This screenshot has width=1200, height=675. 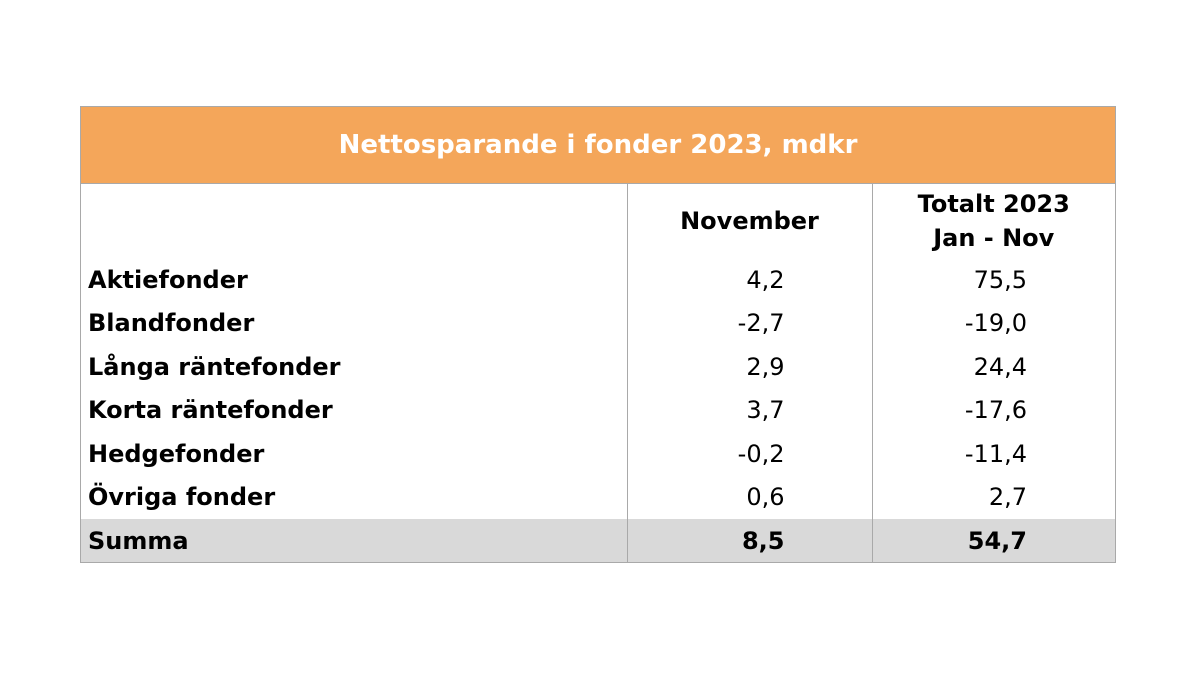 I want to click on row-november-value: 4,2, so click(x=749, y=280).